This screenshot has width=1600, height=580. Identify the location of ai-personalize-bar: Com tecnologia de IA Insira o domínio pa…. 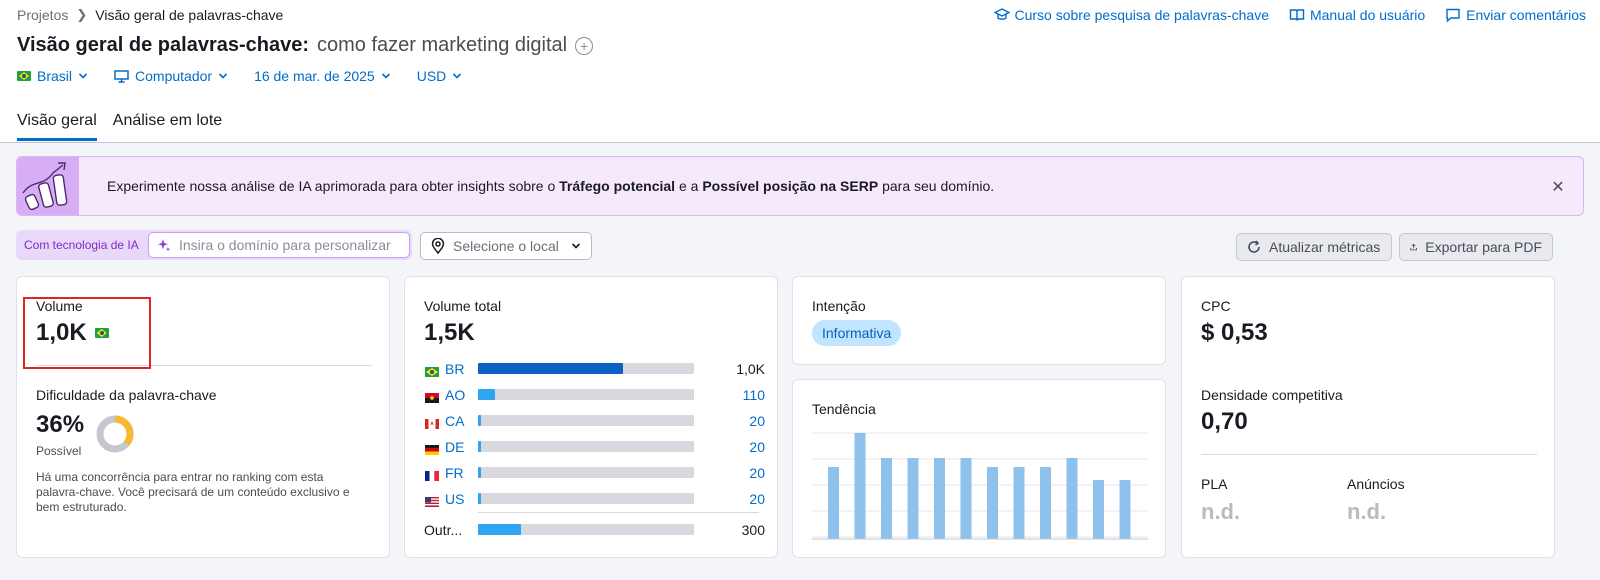
(214, 245).